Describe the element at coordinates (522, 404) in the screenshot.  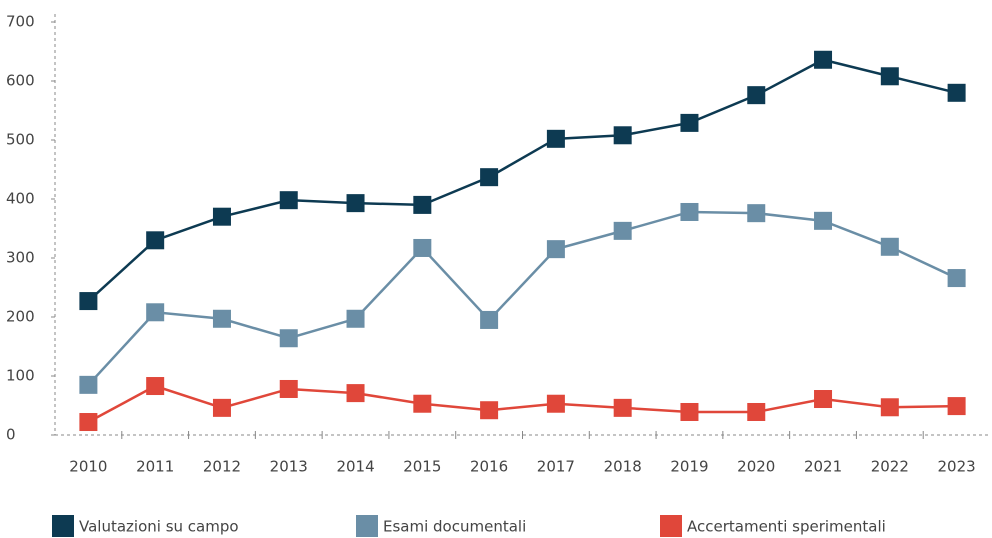
I see `series-line` at that location.